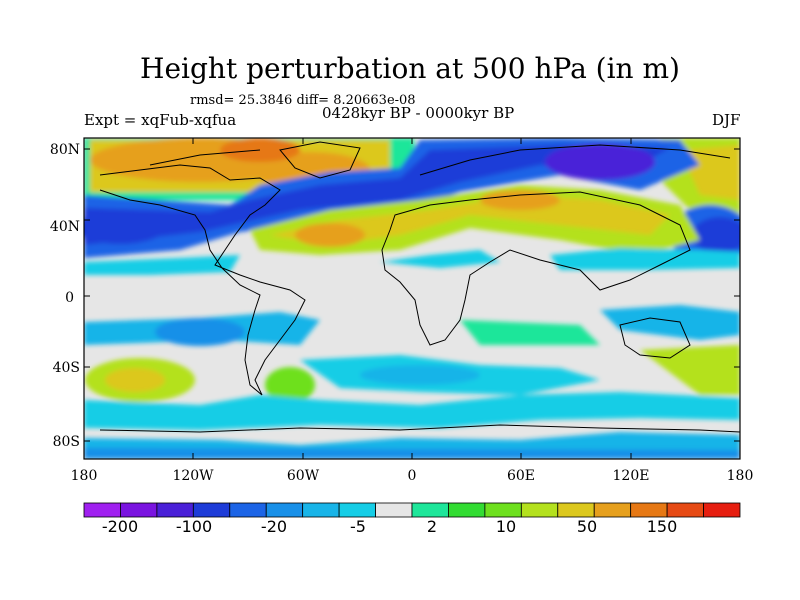 This screenshot has height=600, width=800. What do you see at coordinates (418, 113) in the screenshot?
I see `period-label: 0428kyr BP - 0000kyr BP` at bounding box center [418, 113].